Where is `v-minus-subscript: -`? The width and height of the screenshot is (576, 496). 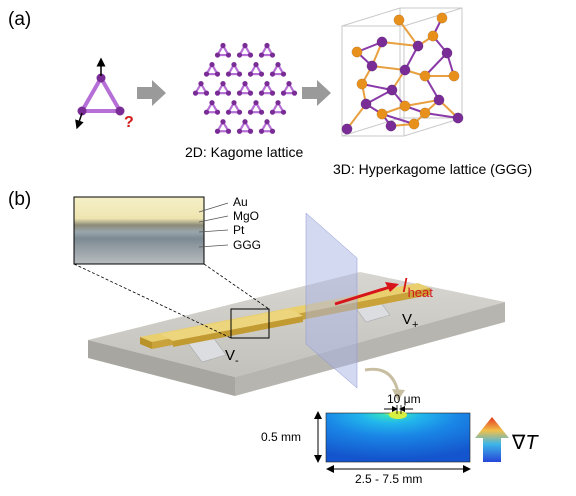 v-minus-subscript: - is located at coordinates (237, 361).